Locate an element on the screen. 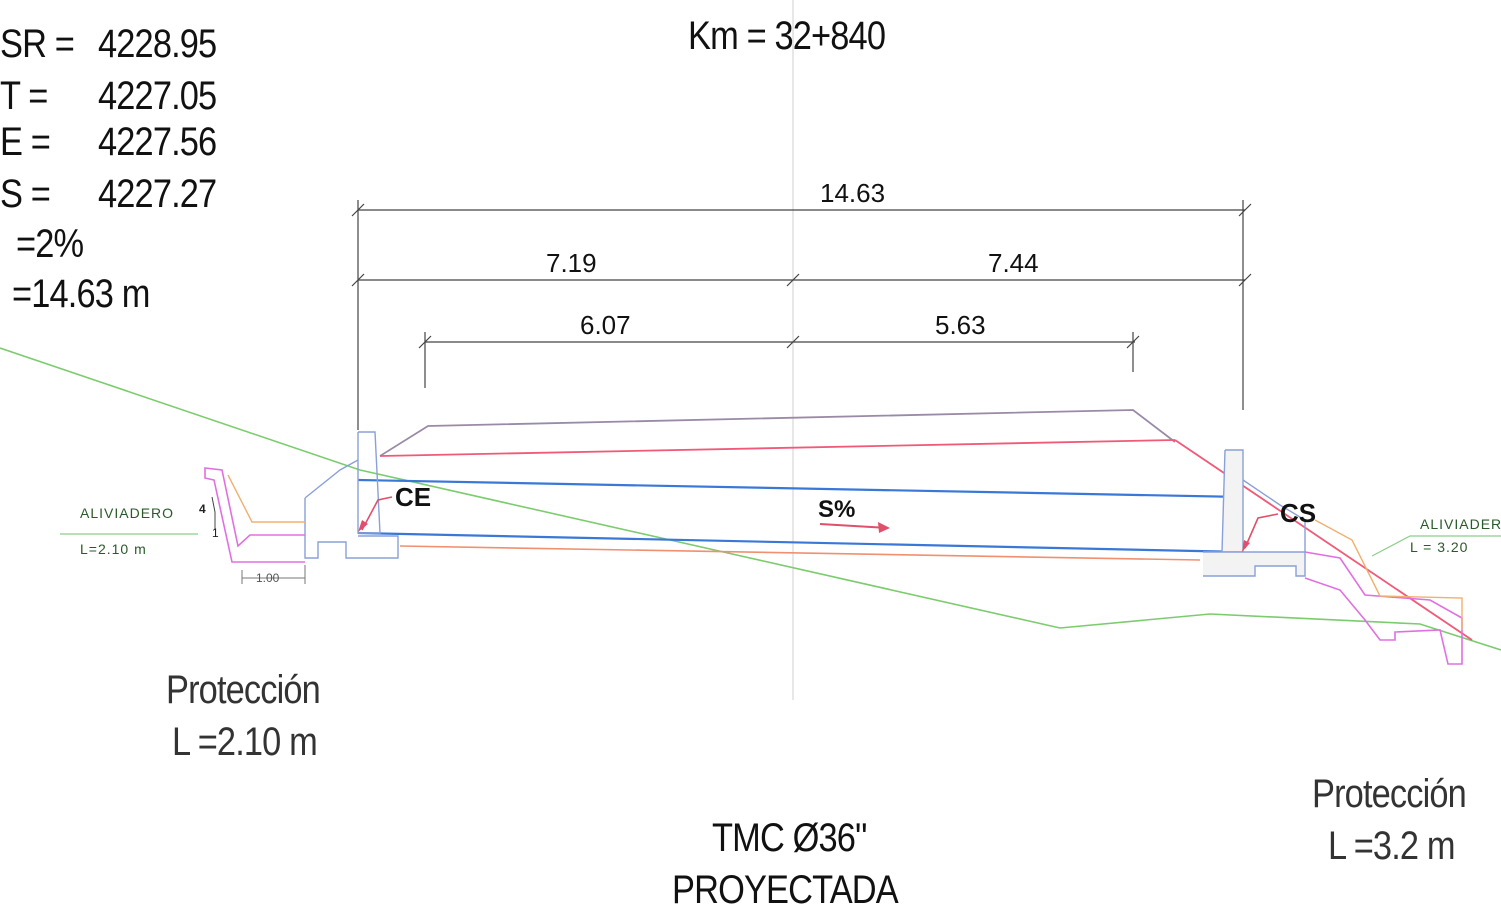  aliviadero-left-title: ALIVIADERO is located at coordinates (127, 513).